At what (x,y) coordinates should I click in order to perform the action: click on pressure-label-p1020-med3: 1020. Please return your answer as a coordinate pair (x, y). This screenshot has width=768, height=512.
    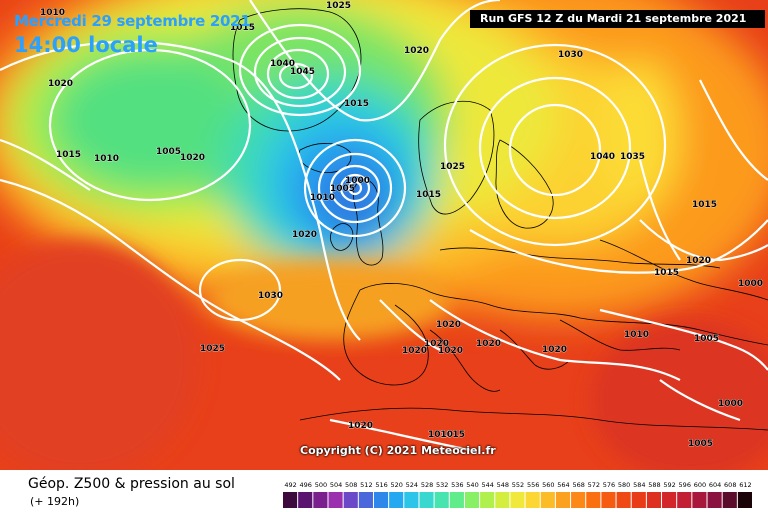
    Looking at the image, I should click on (488, 344).